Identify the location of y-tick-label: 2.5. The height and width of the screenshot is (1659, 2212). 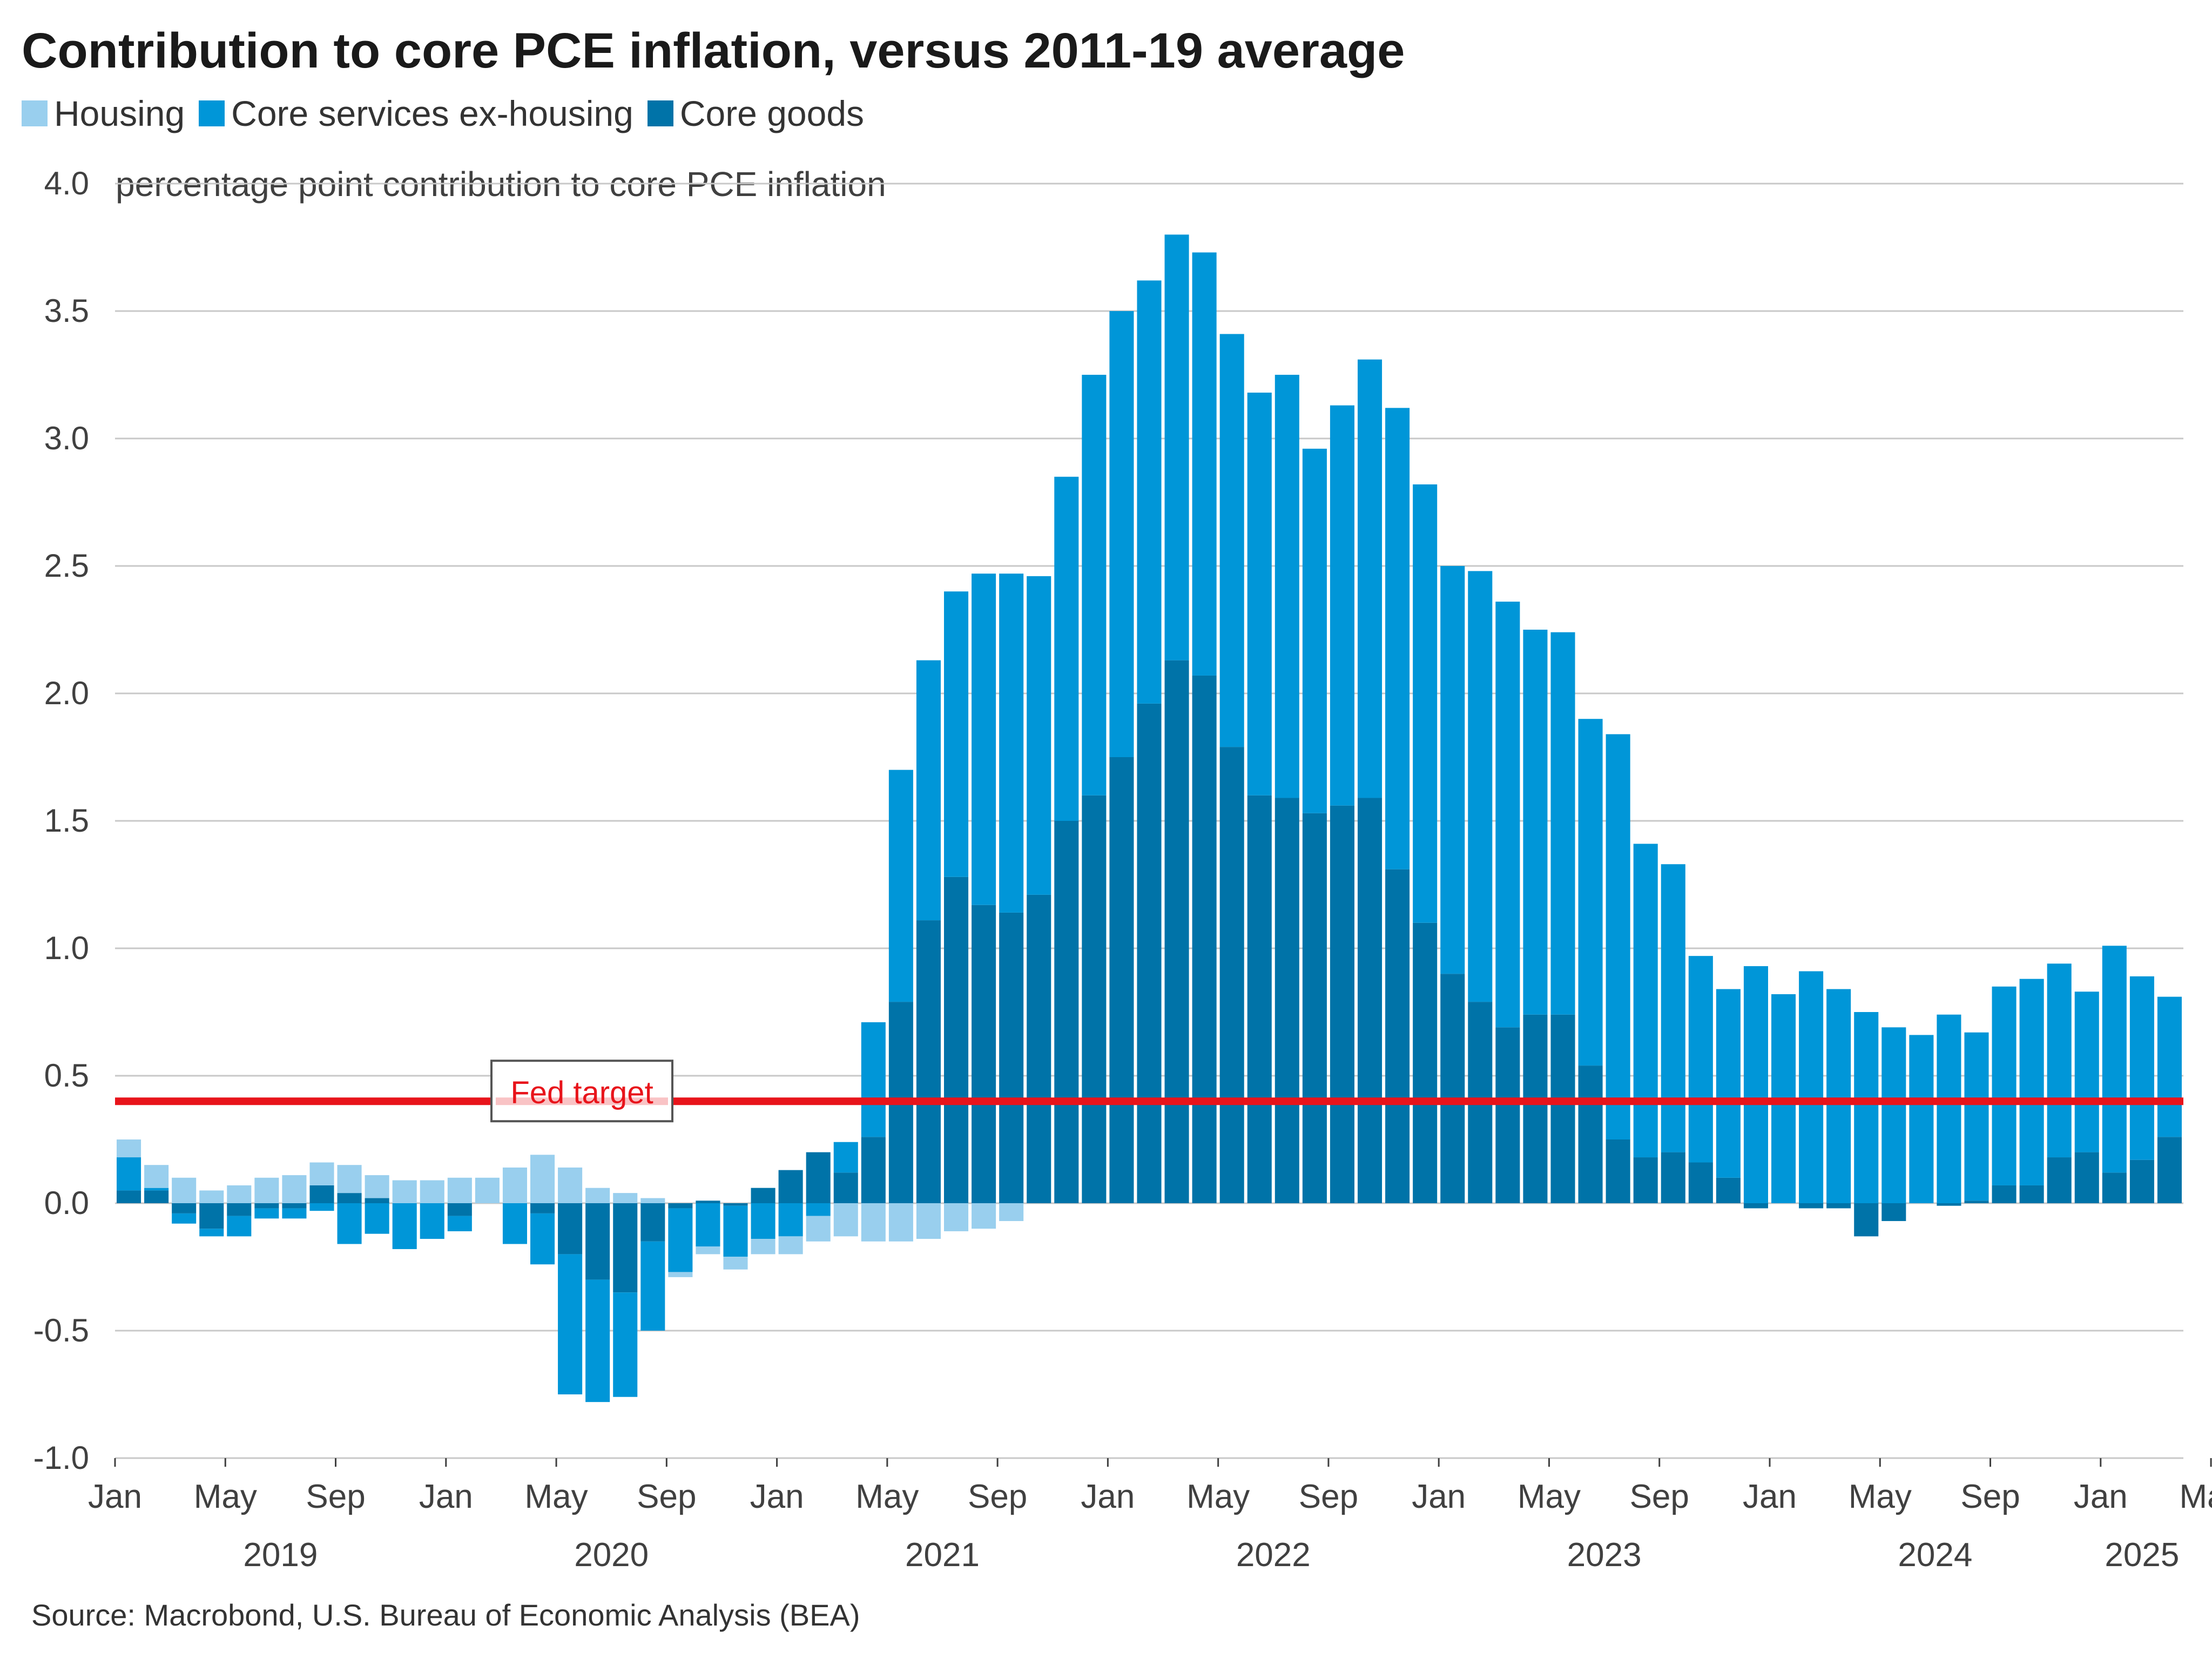
(66, 566).